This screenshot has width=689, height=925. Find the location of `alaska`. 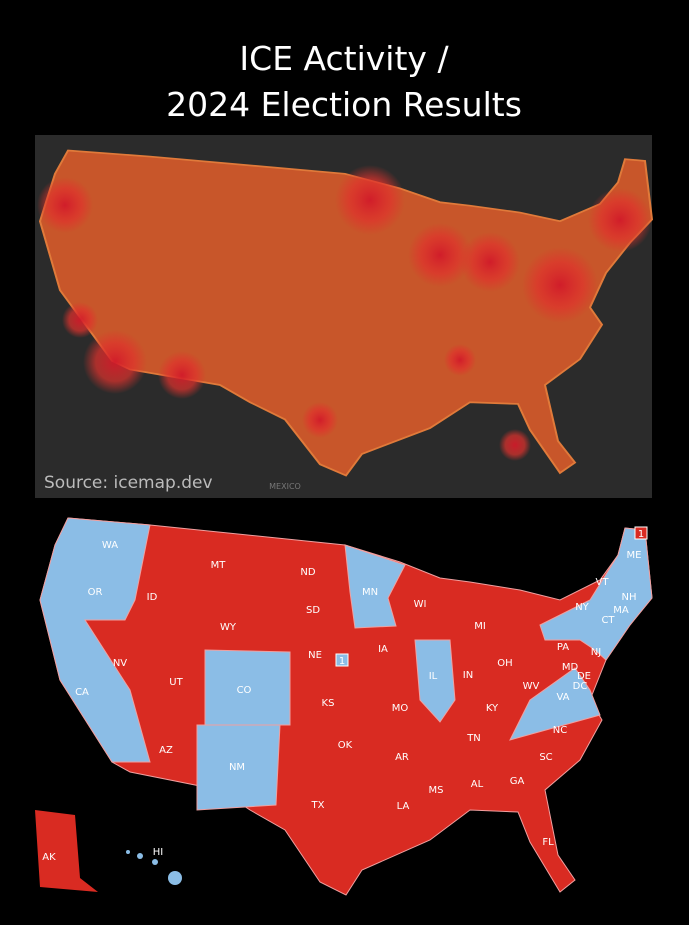

alaska is located at coordinates (66, 851).